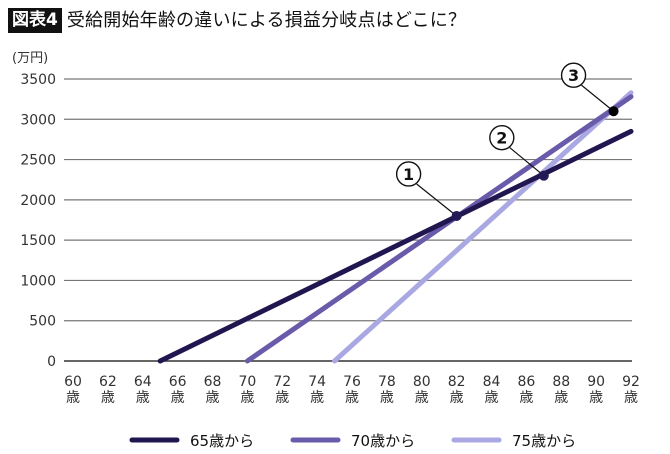 Image resolution: width=670 pixels, height=454 pixels. What do you see at coordinates (596, 382) in the screenshot?
I see `x-tick-label: 90` at bounding box center [596, 382].